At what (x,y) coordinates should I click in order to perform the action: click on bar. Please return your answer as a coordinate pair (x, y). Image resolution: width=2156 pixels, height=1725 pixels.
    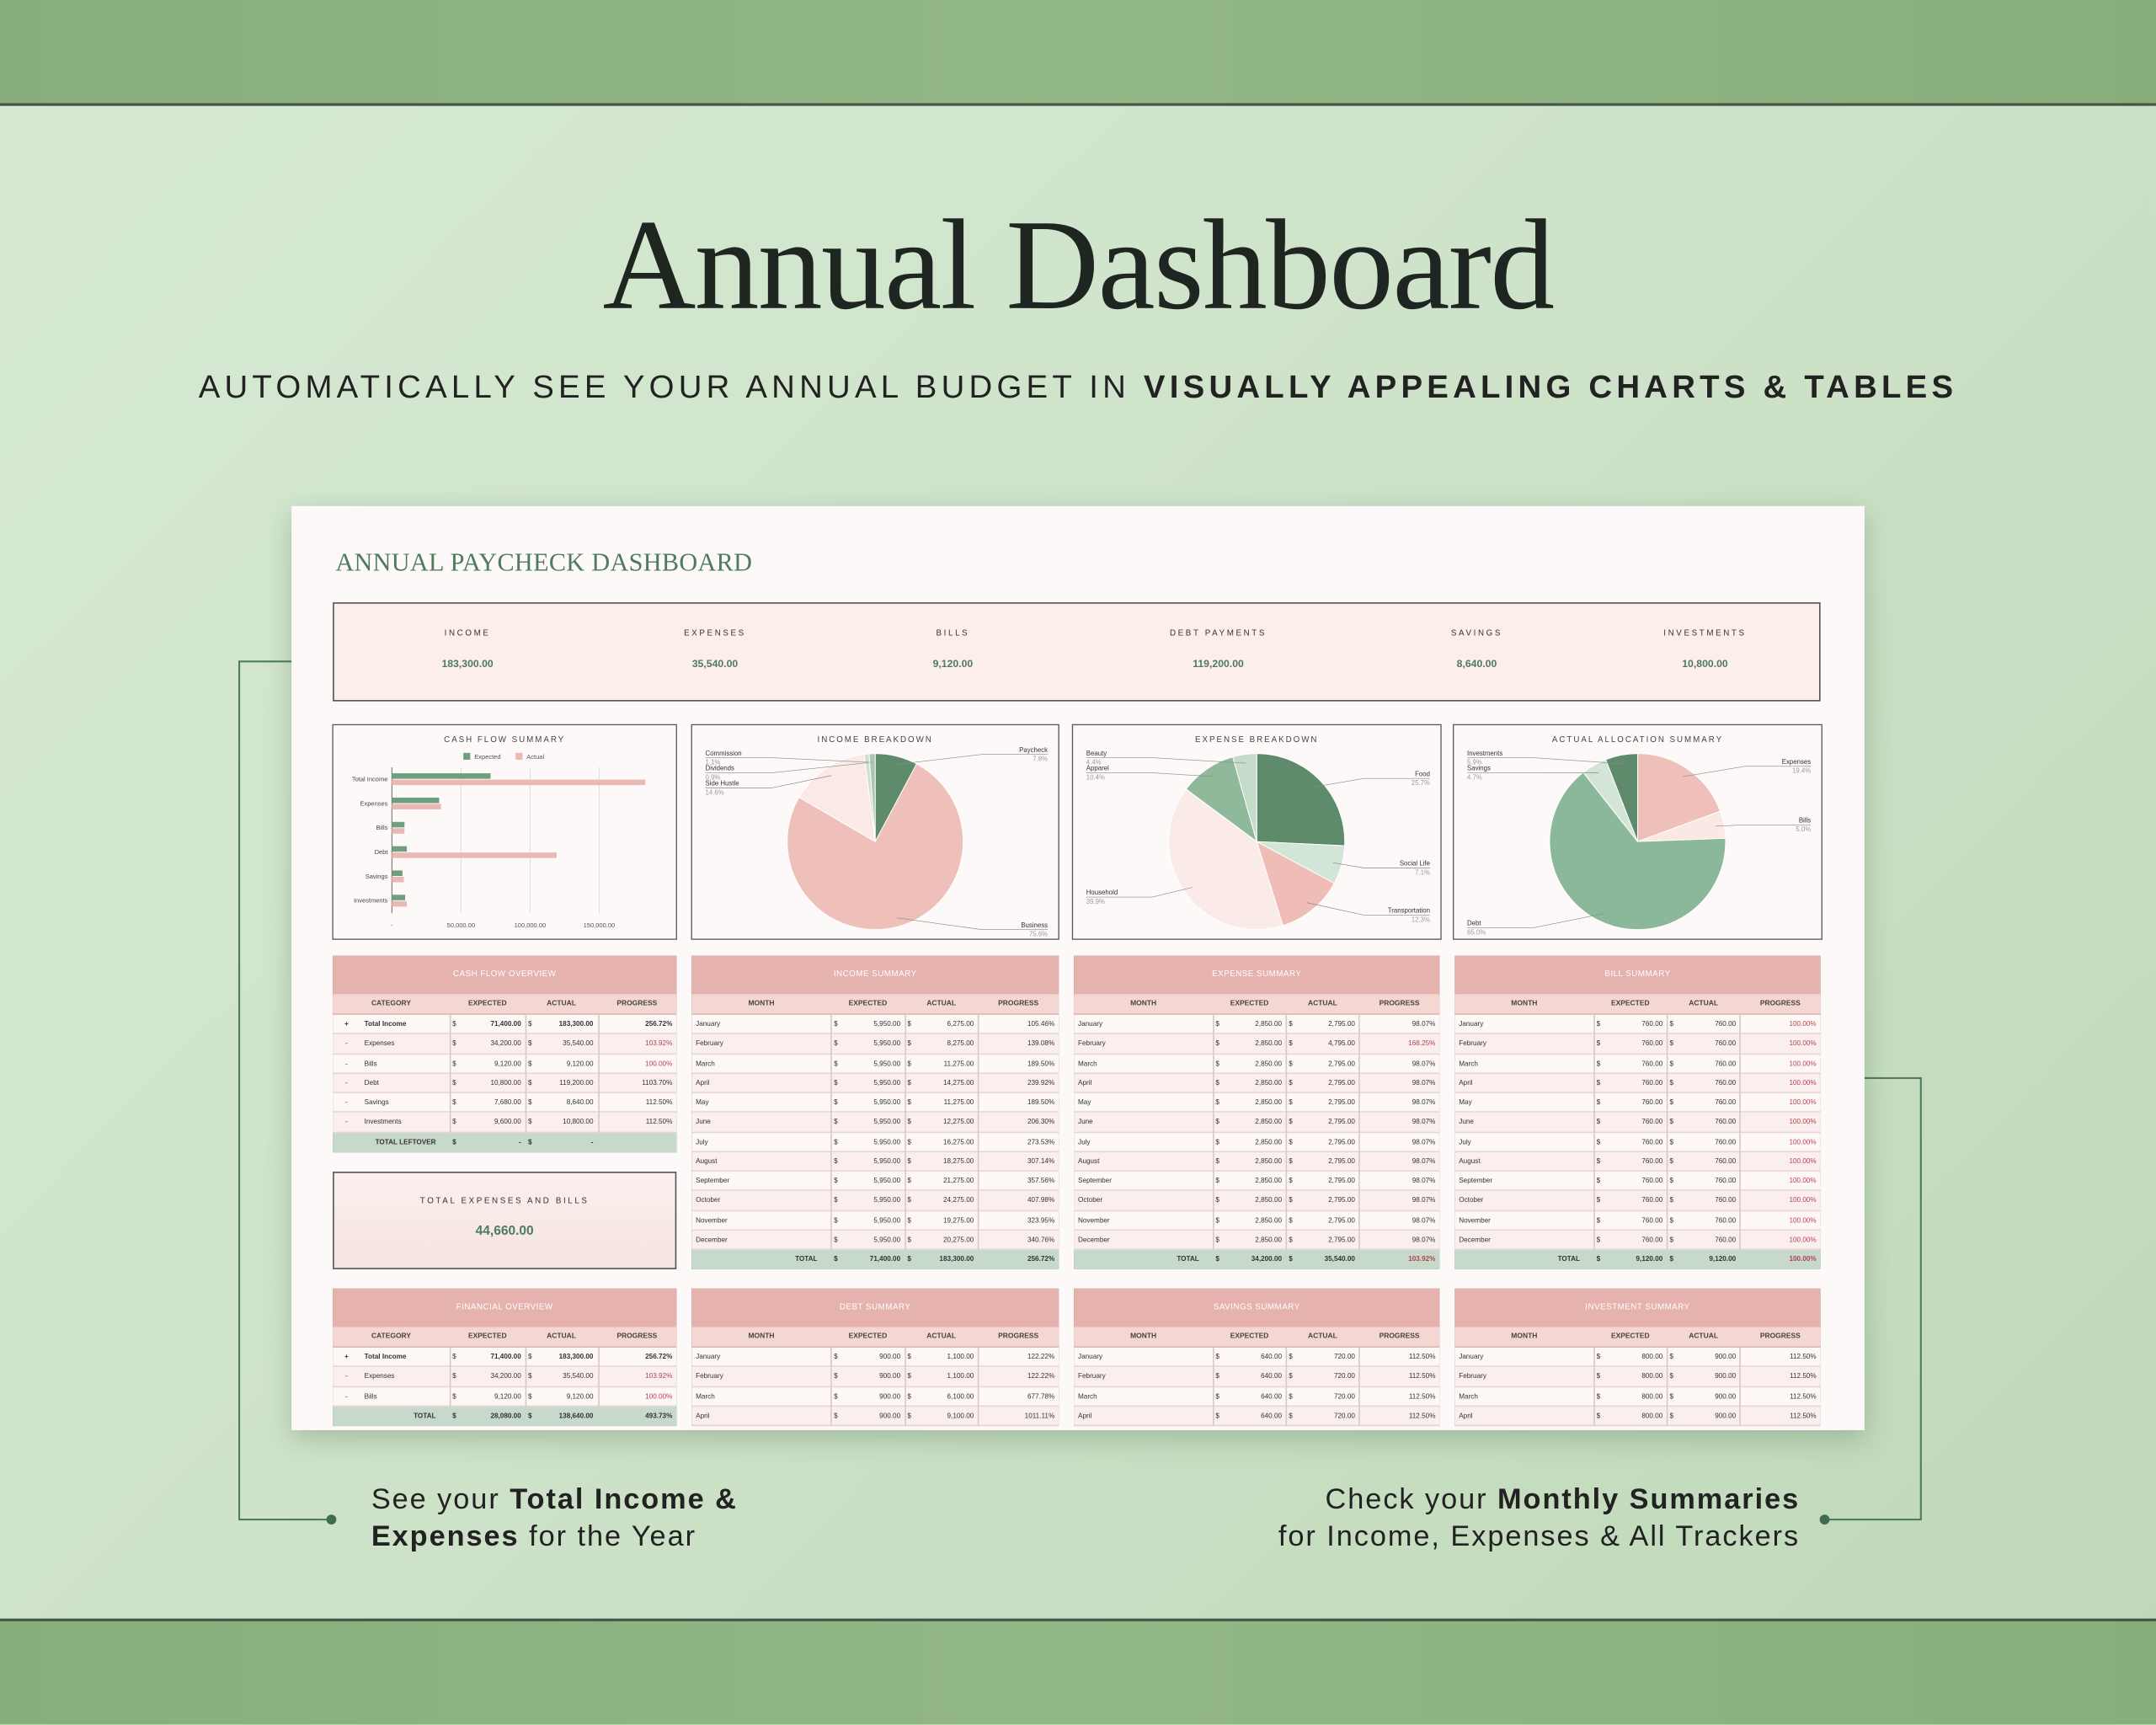
    Looking at the image, I should click on (400, 903).